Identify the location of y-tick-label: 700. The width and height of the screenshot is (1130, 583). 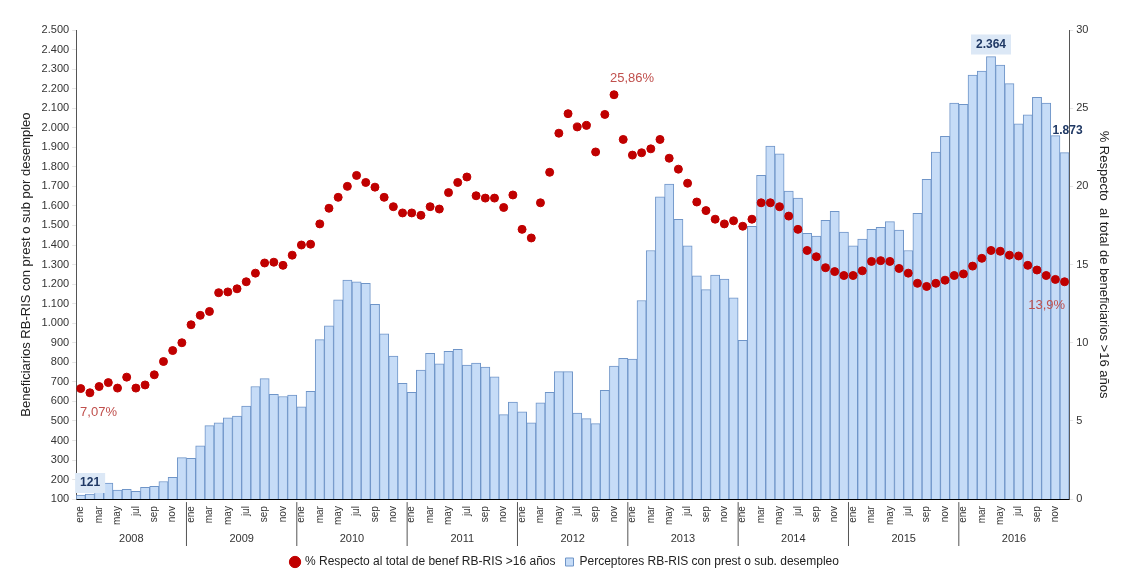
(60, 380).